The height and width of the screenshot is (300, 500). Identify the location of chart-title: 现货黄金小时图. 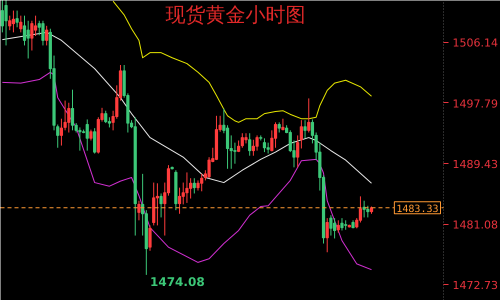
(236, 15).